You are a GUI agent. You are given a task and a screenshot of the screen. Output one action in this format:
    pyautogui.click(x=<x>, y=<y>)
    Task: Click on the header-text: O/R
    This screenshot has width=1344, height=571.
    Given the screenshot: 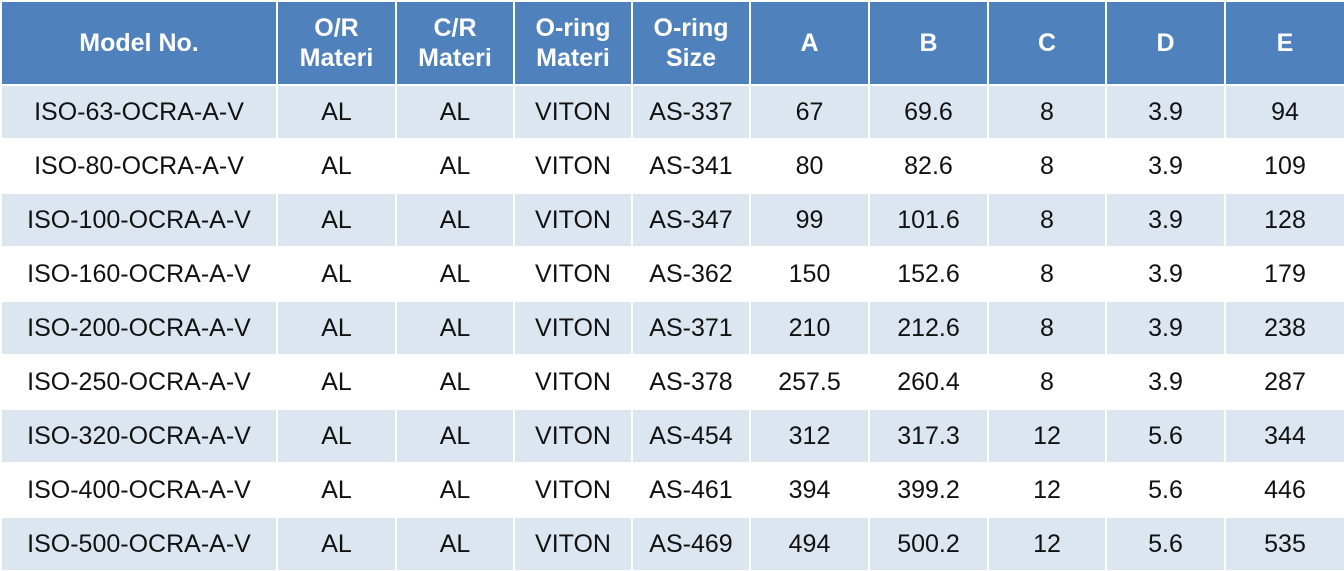 What is the action you would take?
    pyautogui.click(x=336, y=28)
    